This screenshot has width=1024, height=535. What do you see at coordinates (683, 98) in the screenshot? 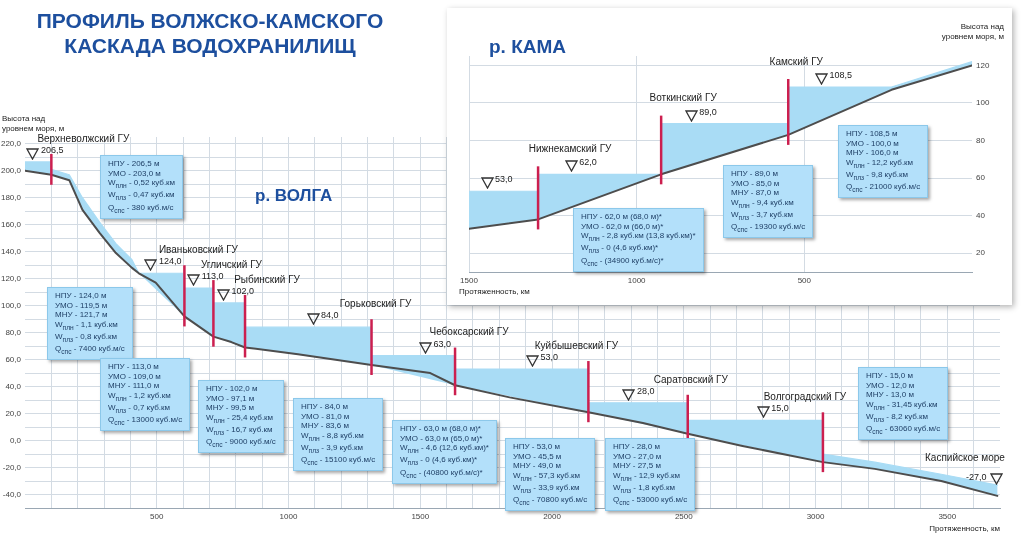
I see `ref-line-label: Воткинский ГУ` at bounding box center [683, 98].